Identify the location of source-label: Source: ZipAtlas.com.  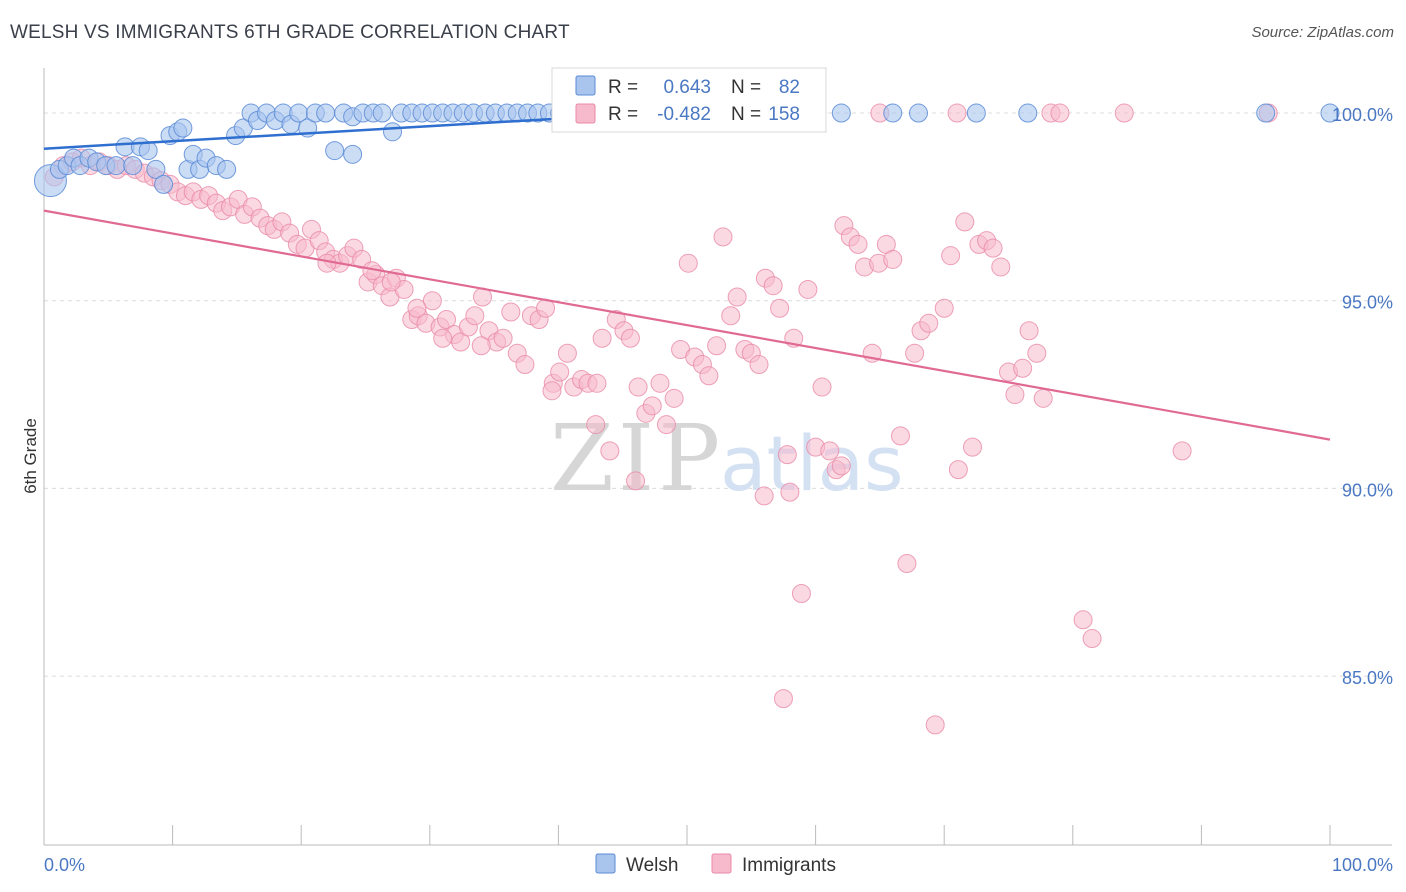
(1322, 32).